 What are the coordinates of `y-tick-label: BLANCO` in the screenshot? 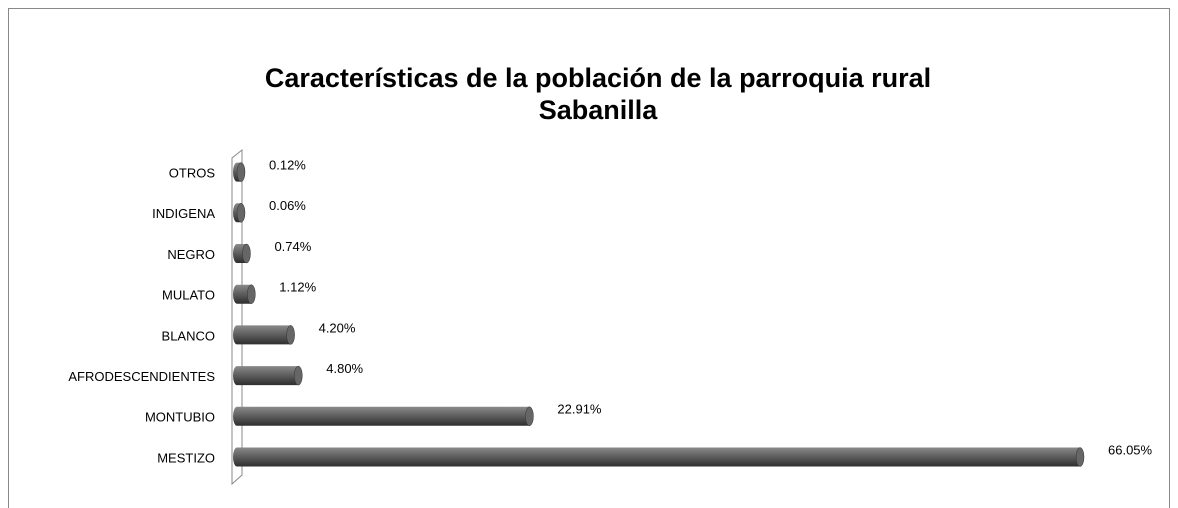 It's located at (188, 335).